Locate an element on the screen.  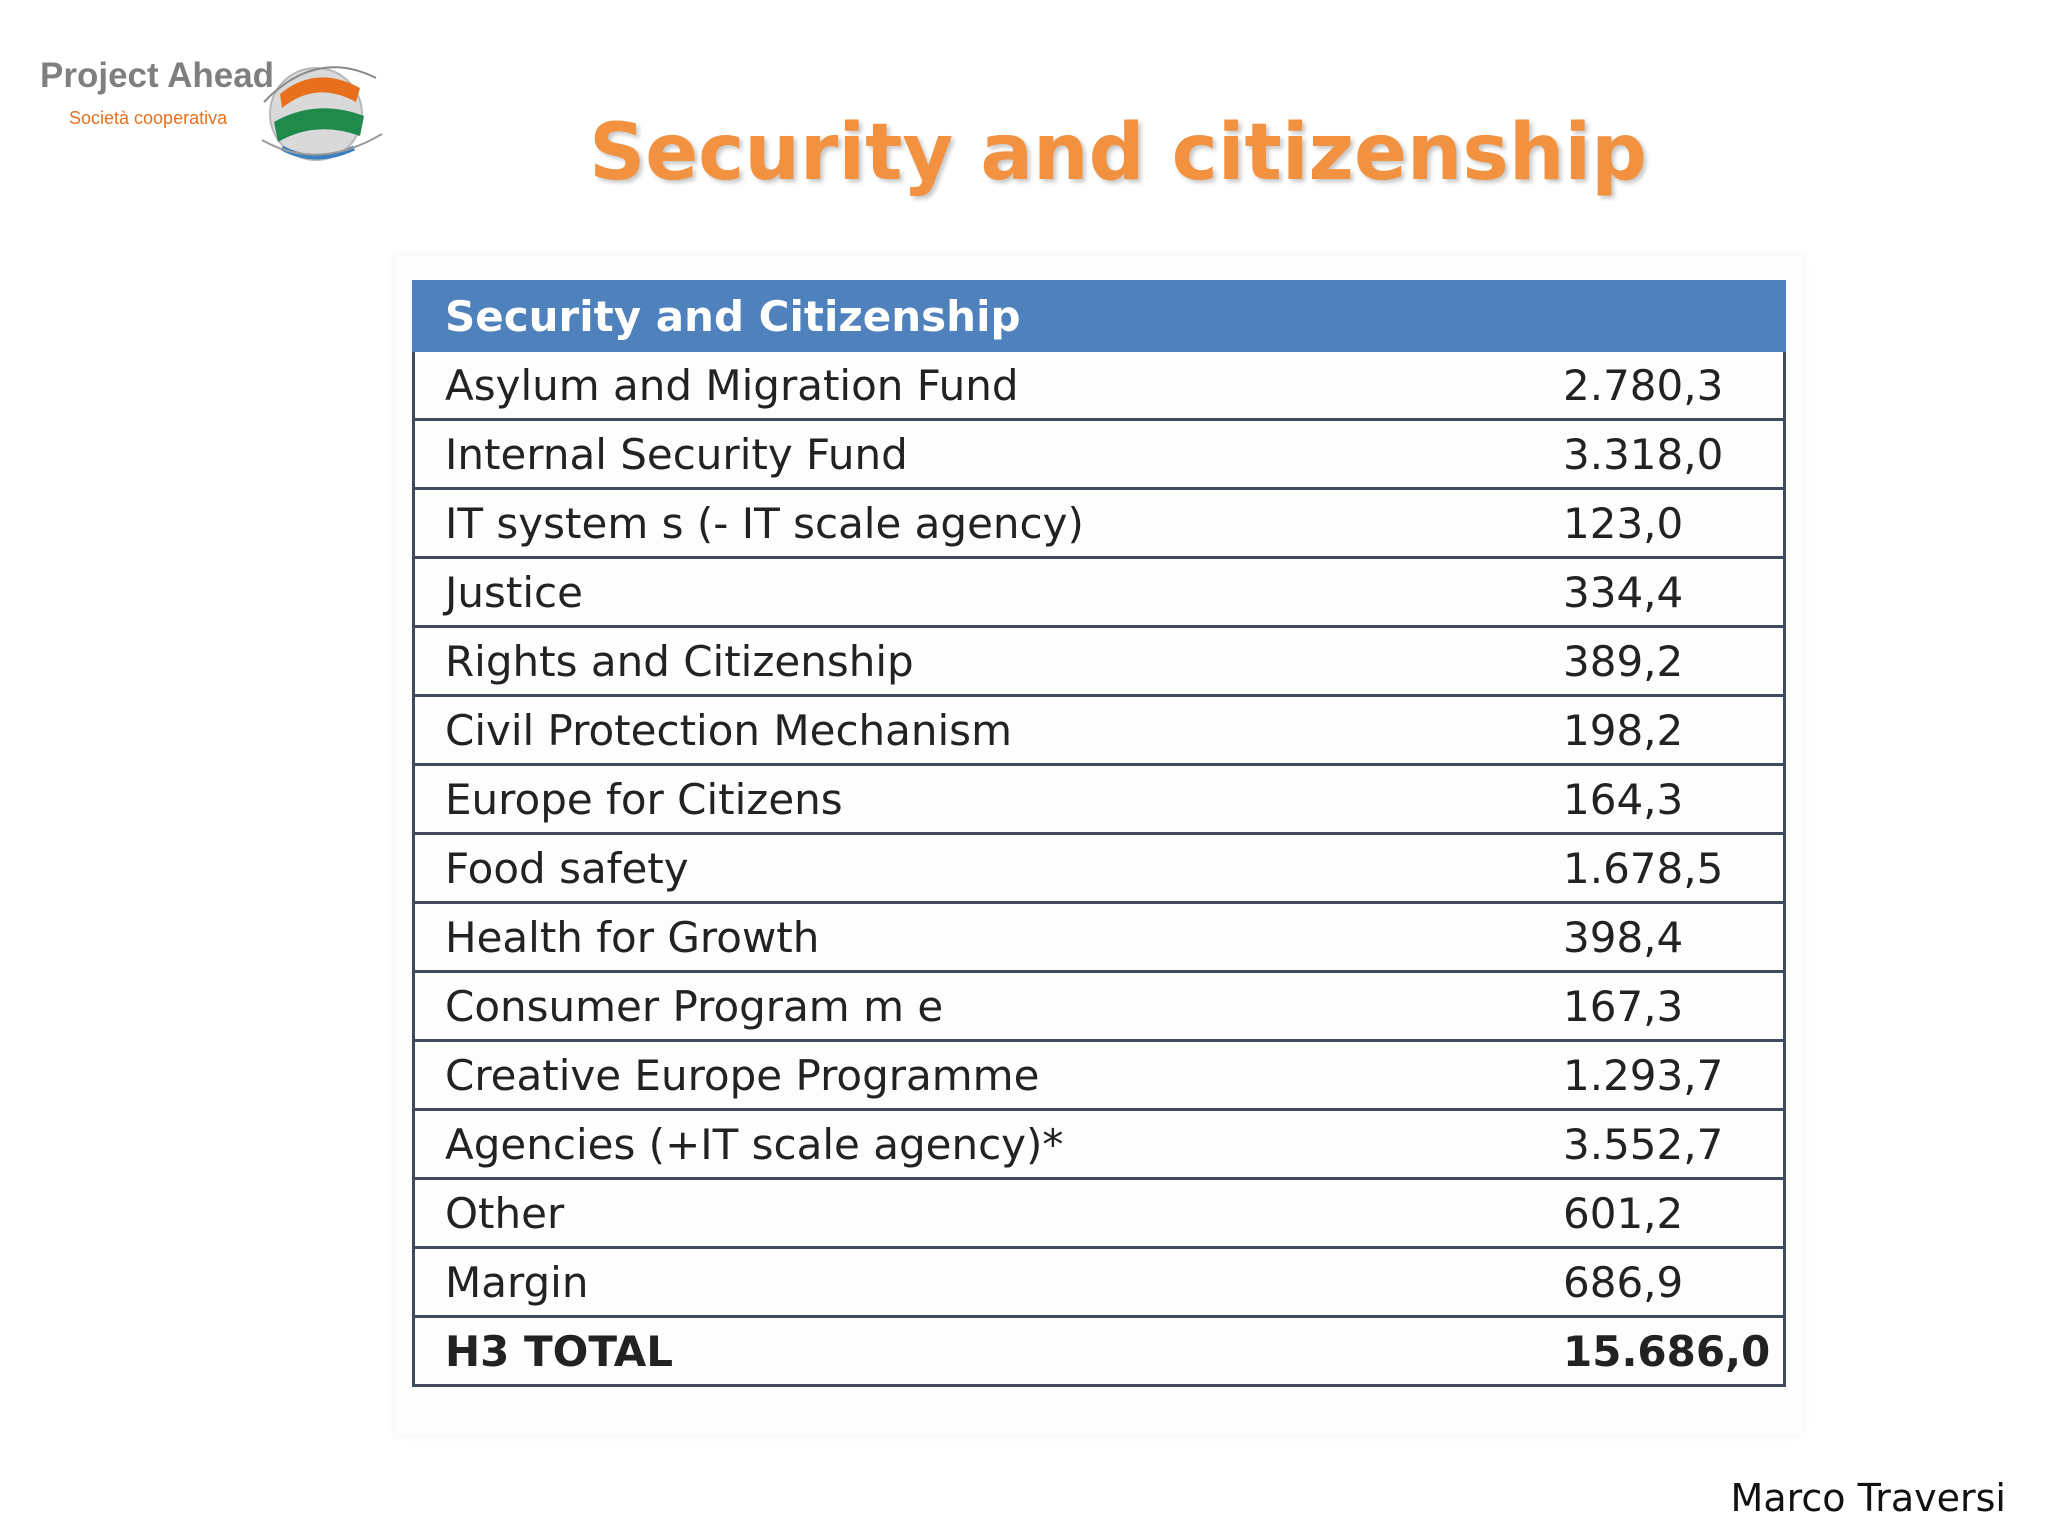
table-row: Rights and Citizenship 389,2 is located at coordinates (1099, 661).